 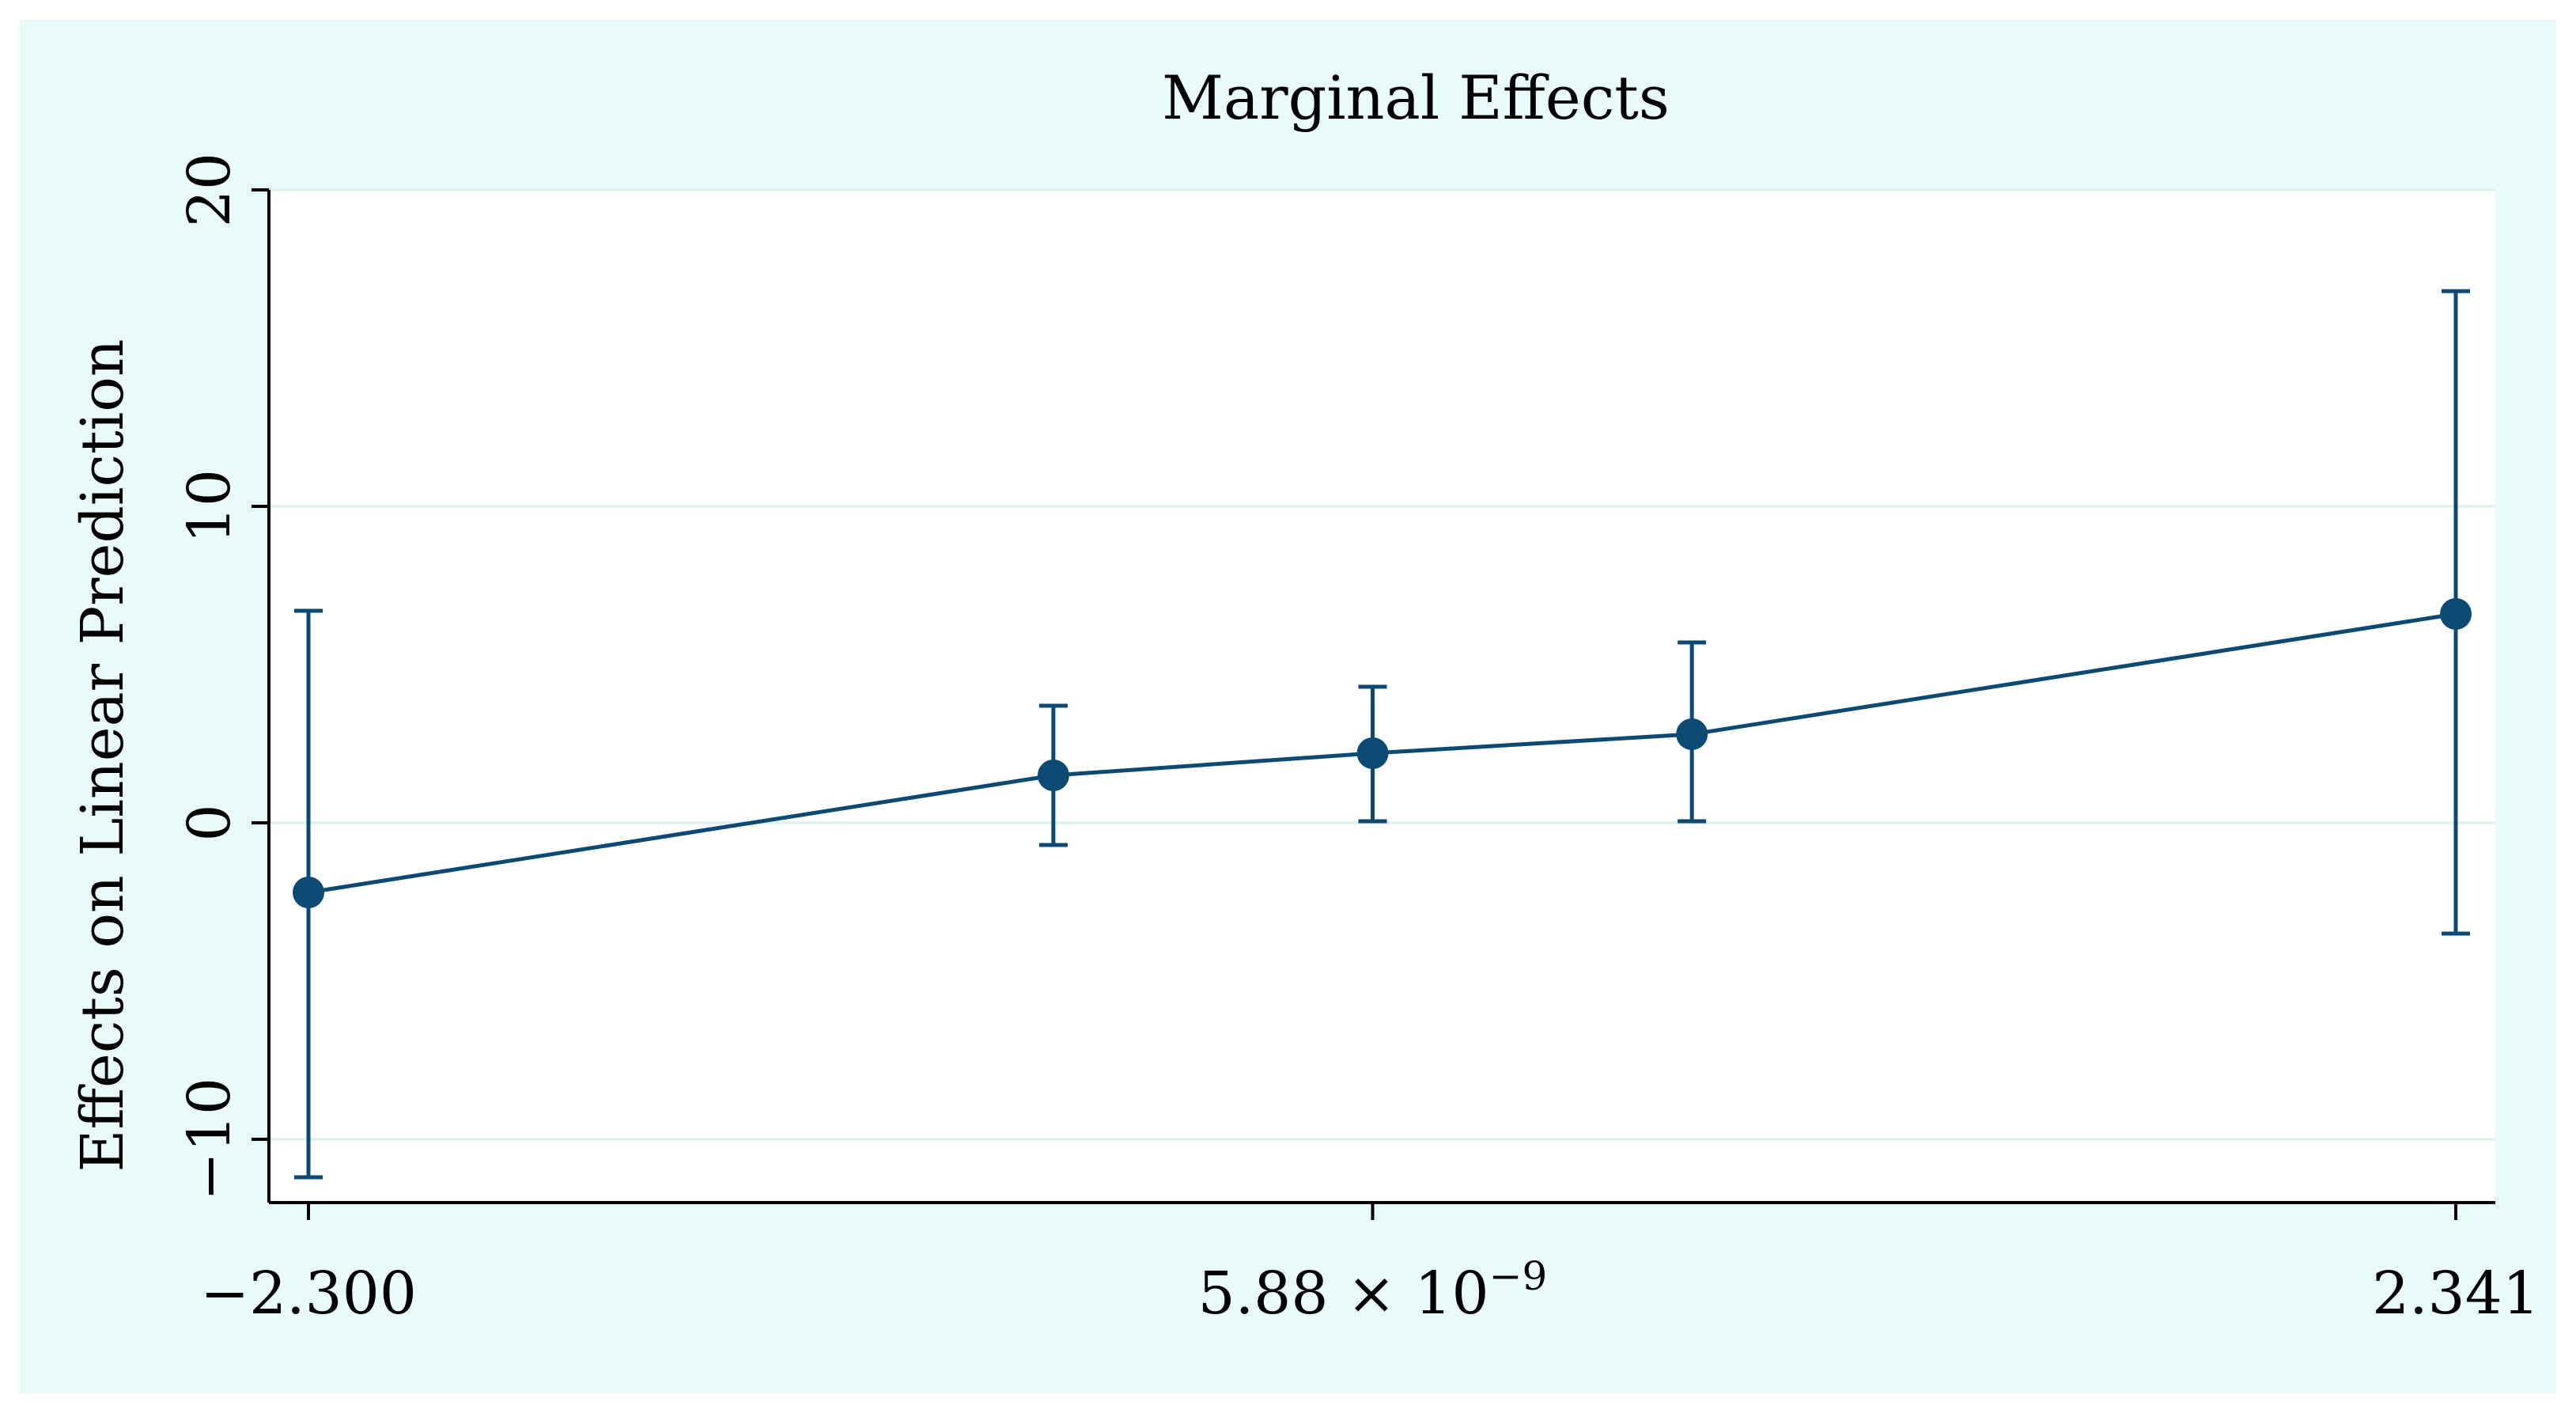 I want to click on y-tick-label: −10, so click(x=210, y=1139).